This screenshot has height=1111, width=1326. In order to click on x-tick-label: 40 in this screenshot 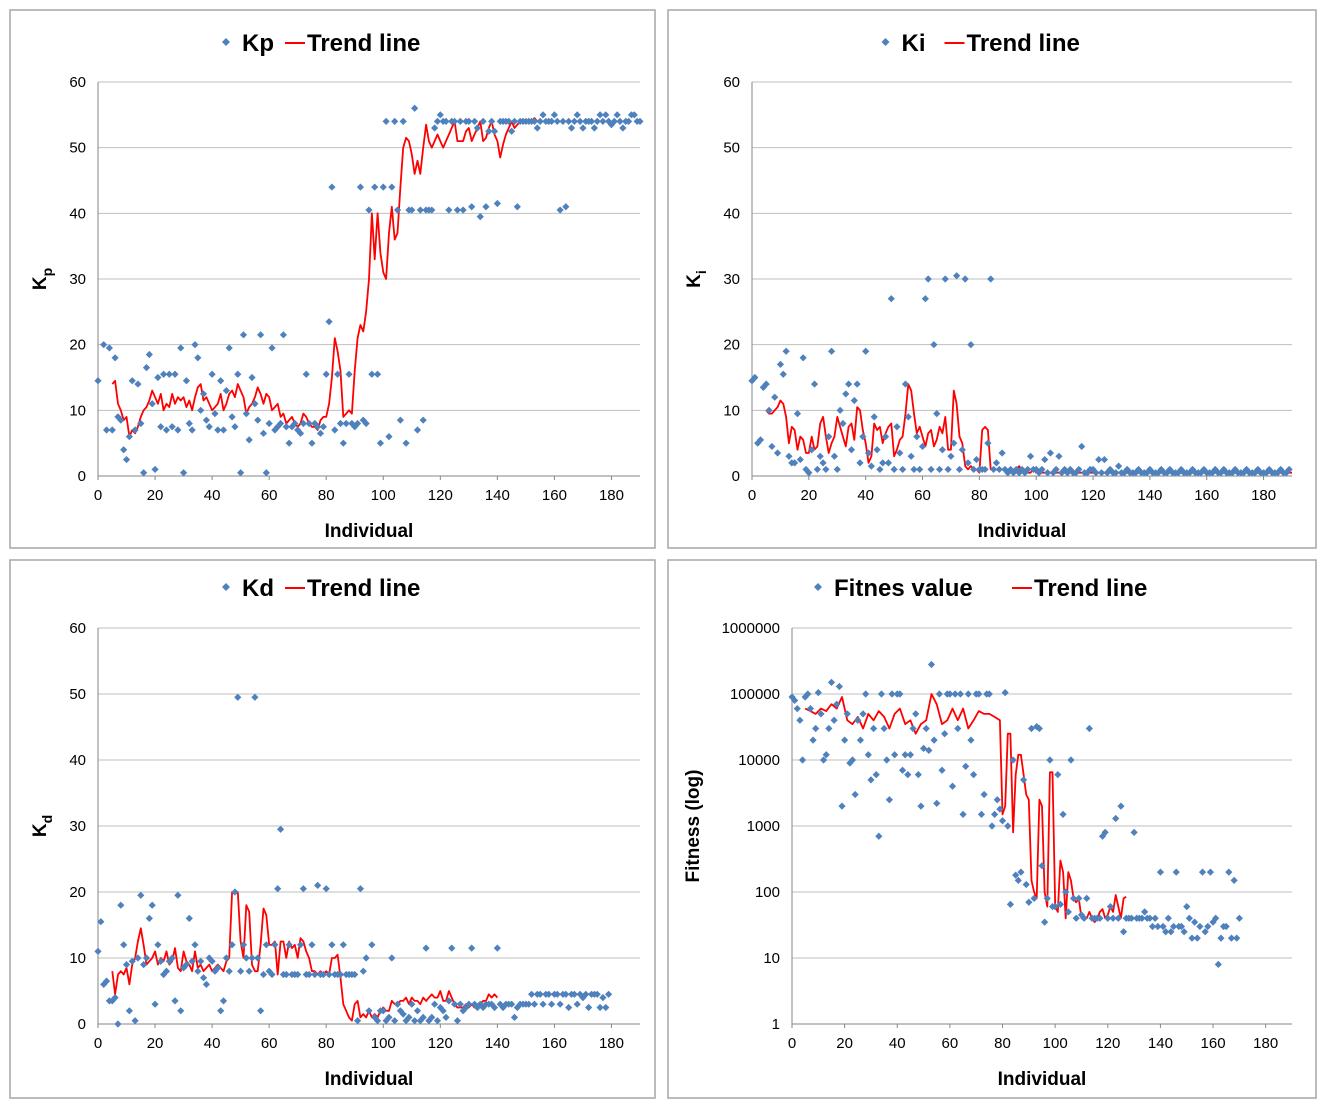, I will do `click(212, 495)`.